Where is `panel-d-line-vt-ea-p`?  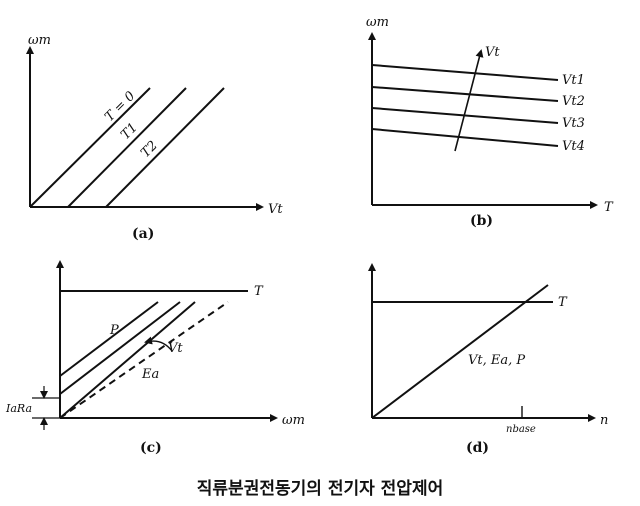 panel-d-line-vt-ea-p is located at coordinates (460, 351).